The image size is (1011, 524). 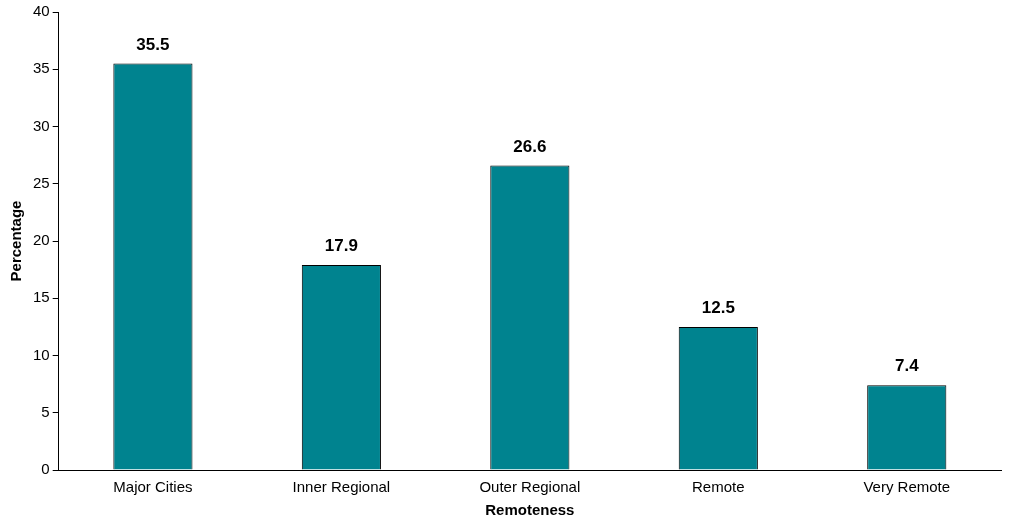 I want to click on x-tick-label: Inner Regional, so click(x=341, y=487).